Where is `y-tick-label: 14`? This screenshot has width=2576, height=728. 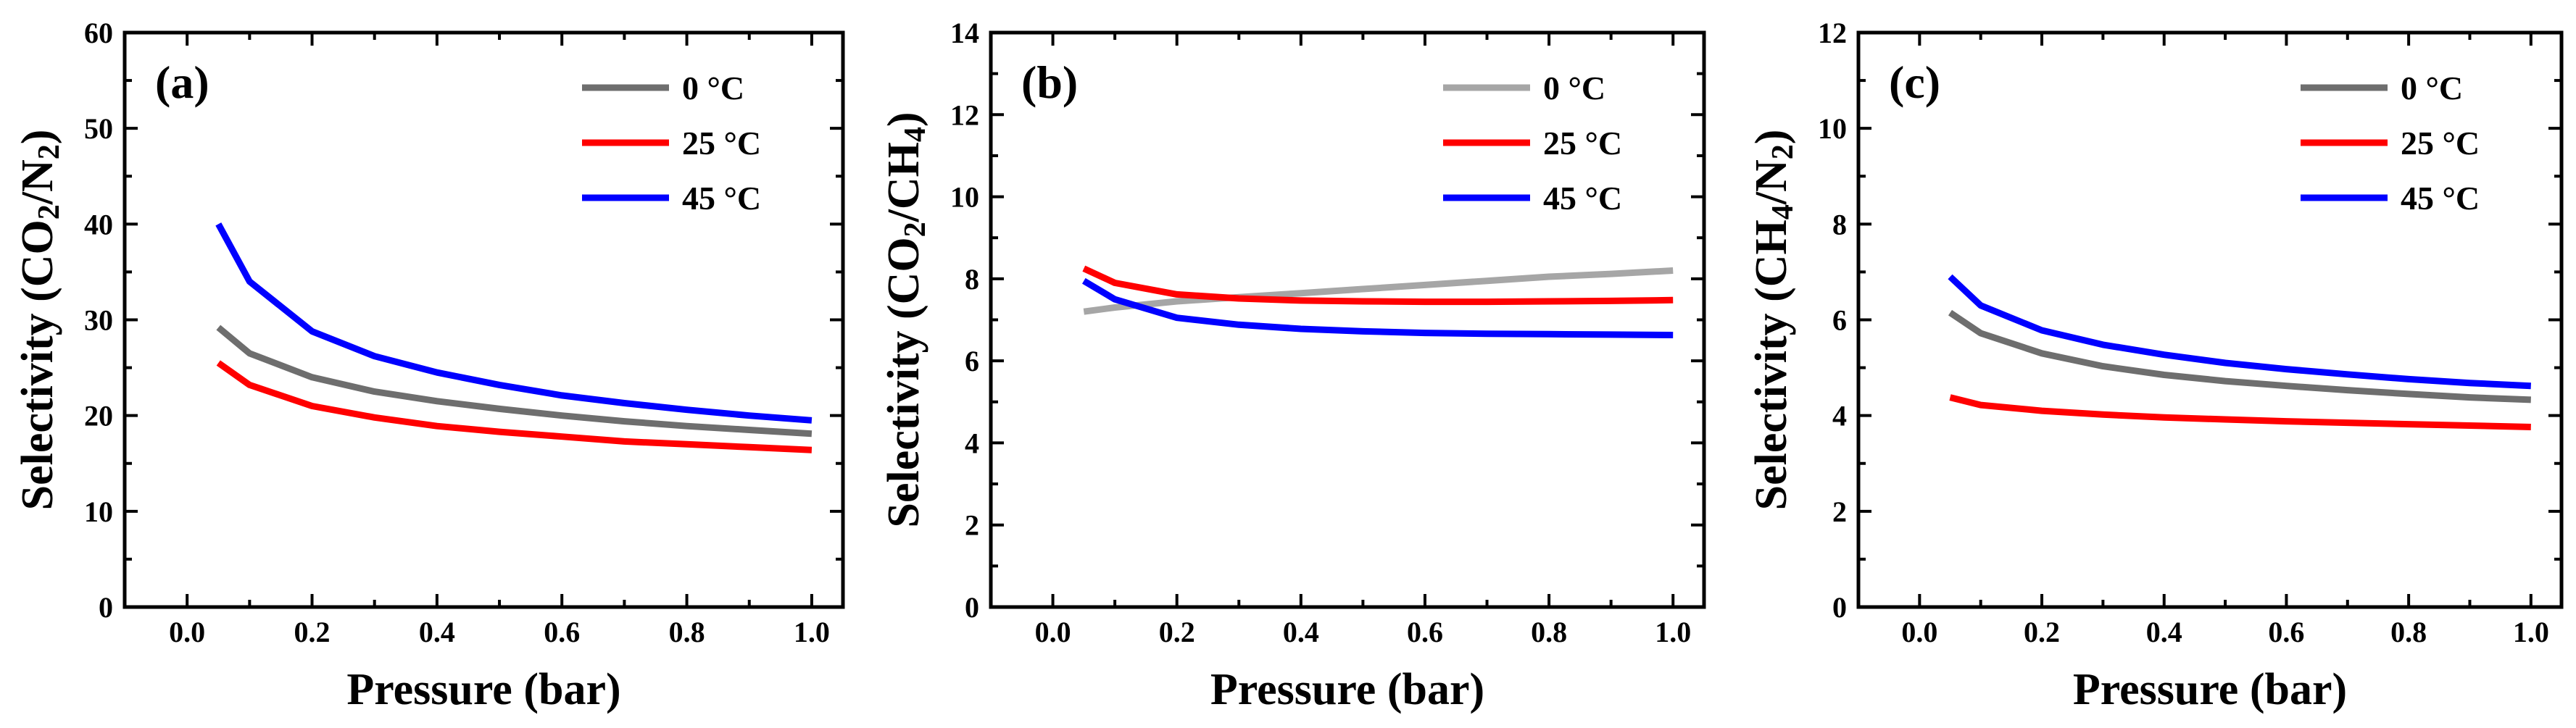 y-tick-label: 14 is located at coordinates (964, 33).